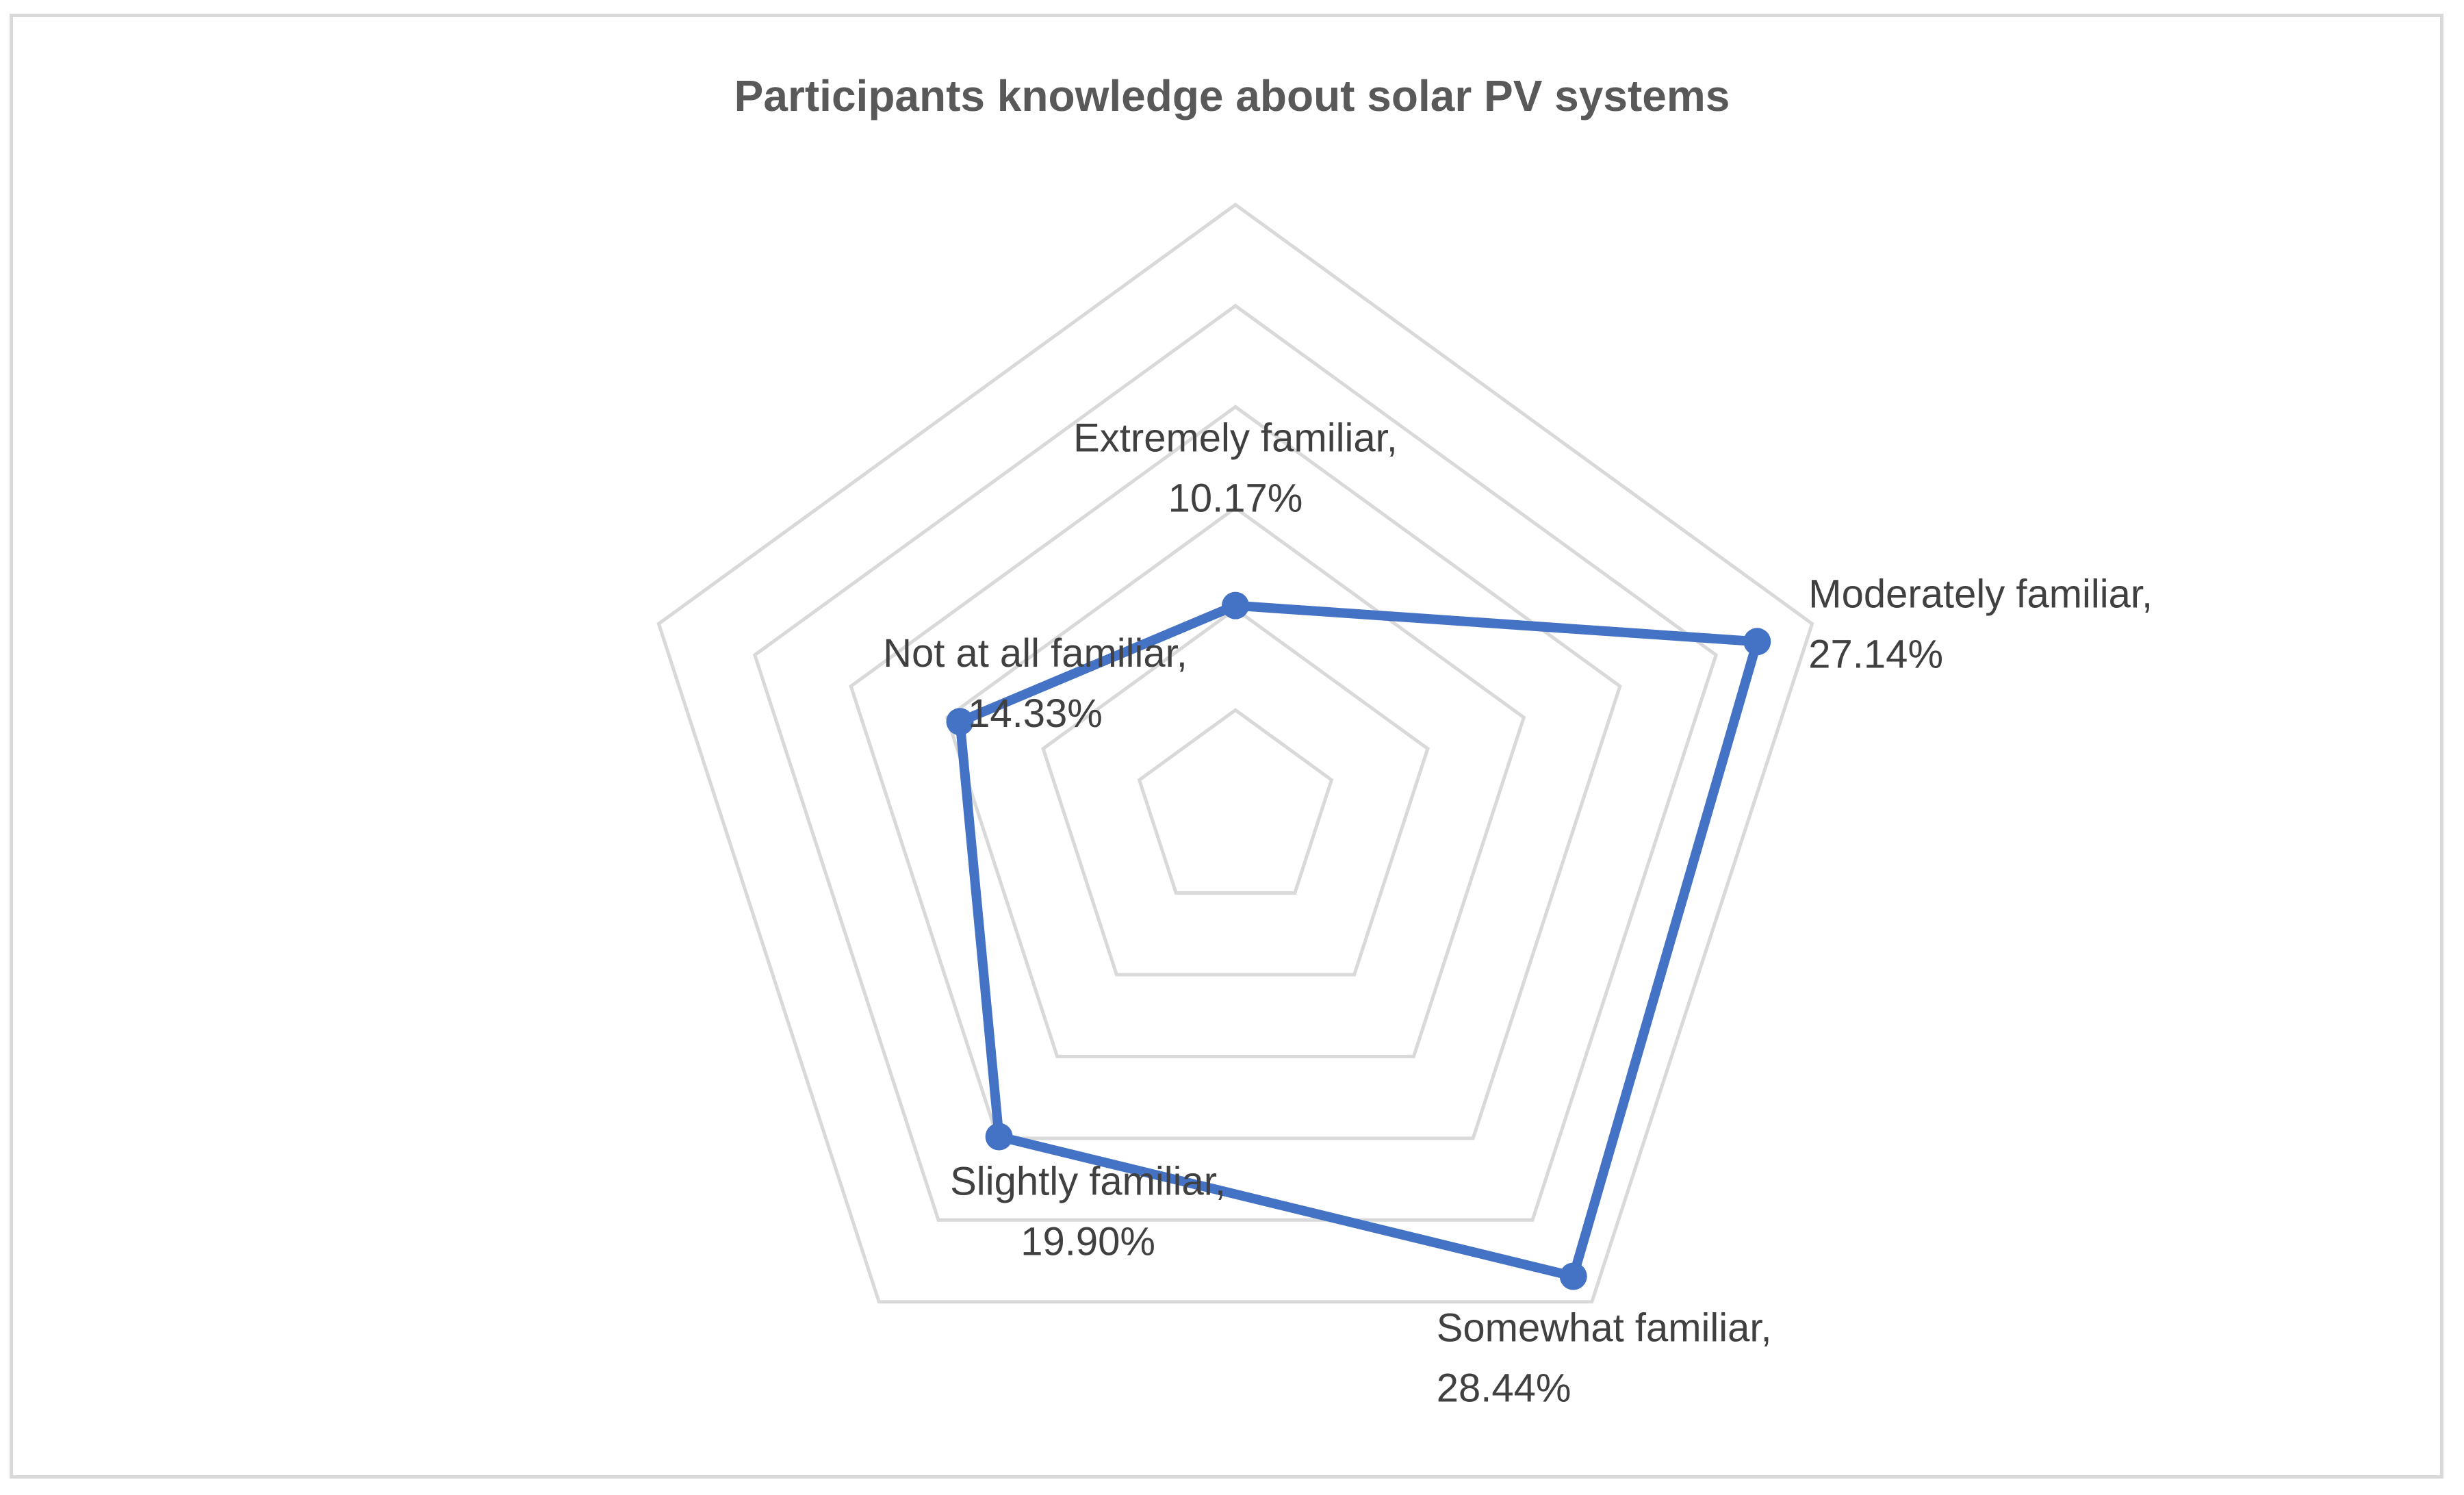  I want to click on data-label-value: 19.90%, so click(1088, 1242).